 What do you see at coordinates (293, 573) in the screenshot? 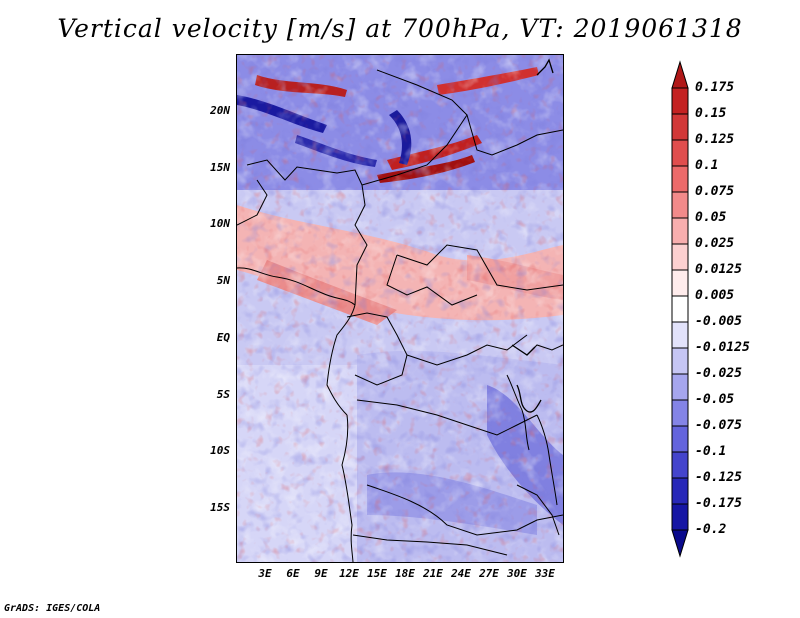
I see `lon-label-6e: 6E` at bounding box center [293, 573].